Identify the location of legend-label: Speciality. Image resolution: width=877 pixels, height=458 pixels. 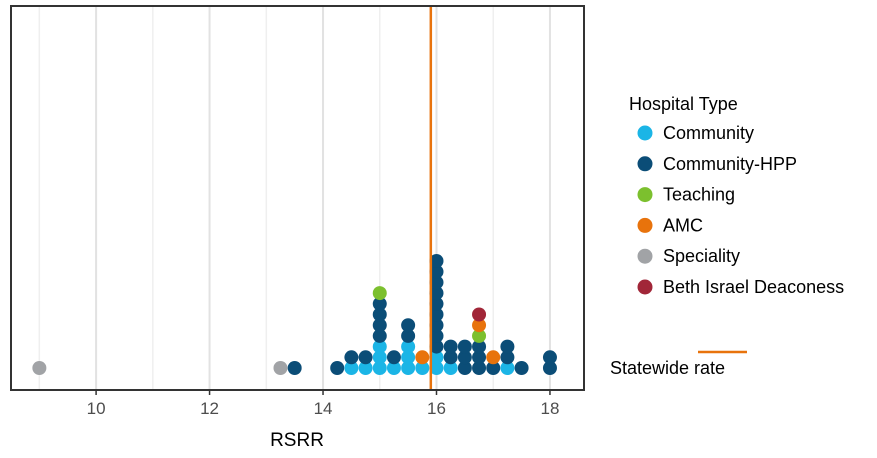
(701, 256).